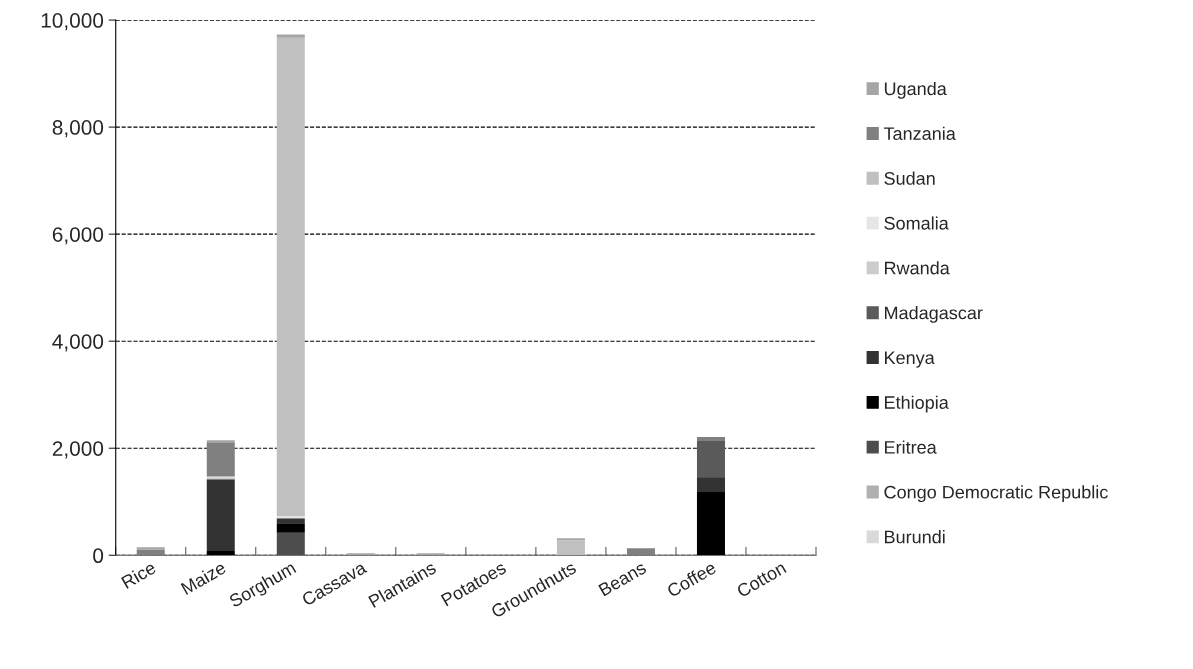  Describe the element at coordinates (917, 404) in the screenshot. I see `legend-label: Ethiopia` at that location.